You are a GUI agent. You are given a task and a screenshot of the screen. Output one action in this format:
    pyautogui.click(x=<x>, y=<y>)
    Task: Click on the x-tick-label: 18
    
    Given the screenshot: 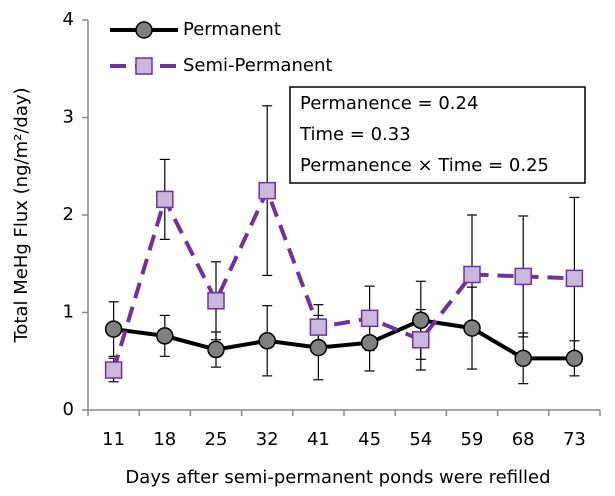 What is the action you would take?
    pyautogui.click(x=164, y=439)
    